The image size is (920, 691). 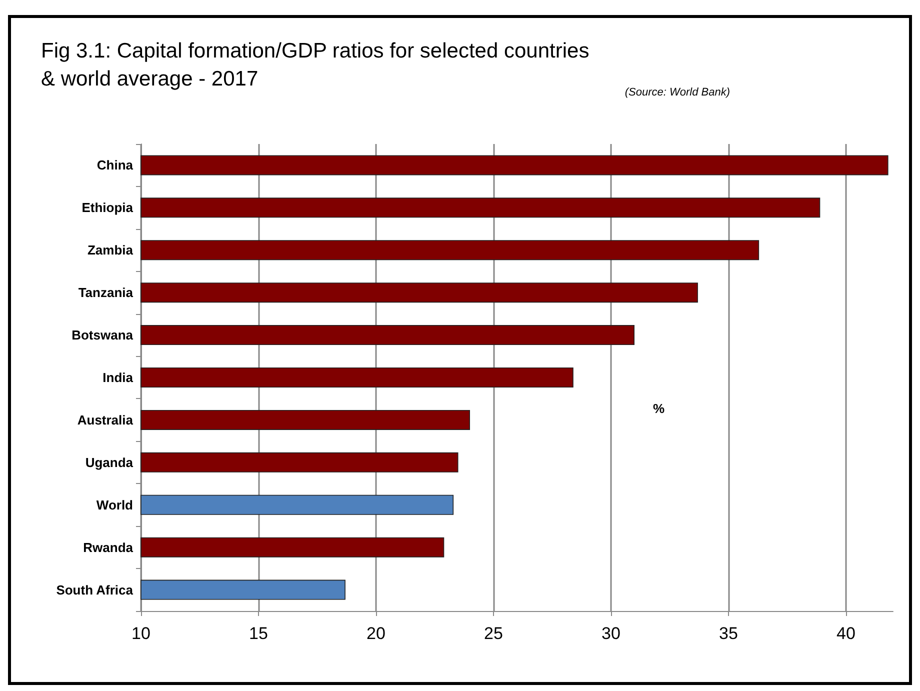 What do you see at coordinates (115, 504) in the screenshot?
I see `y-tick-label: World` at bounding box center [115, 504].